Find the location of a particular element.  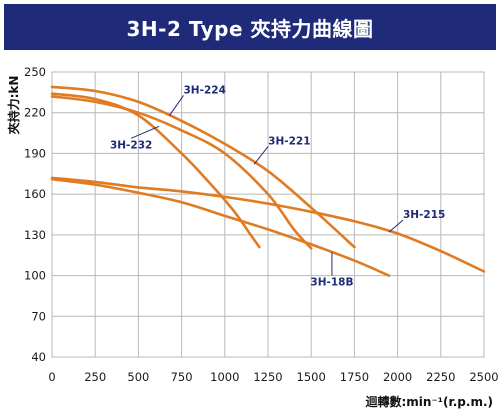

x-tick-label: 750 is located at coordinates (182, 377).